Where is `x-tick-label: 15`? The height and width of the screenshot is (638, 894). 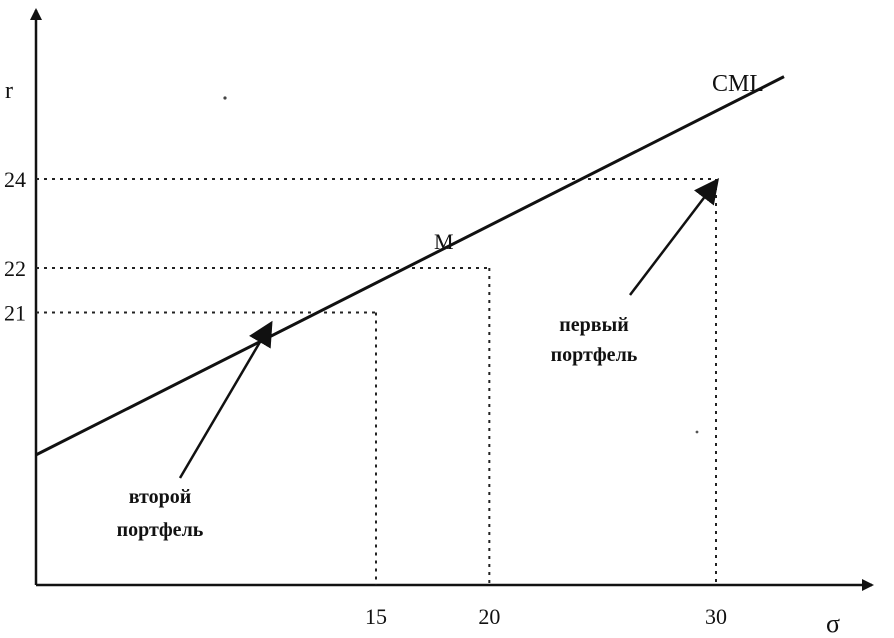 x-tick-label: 15 is located at coordinates (376, 616).